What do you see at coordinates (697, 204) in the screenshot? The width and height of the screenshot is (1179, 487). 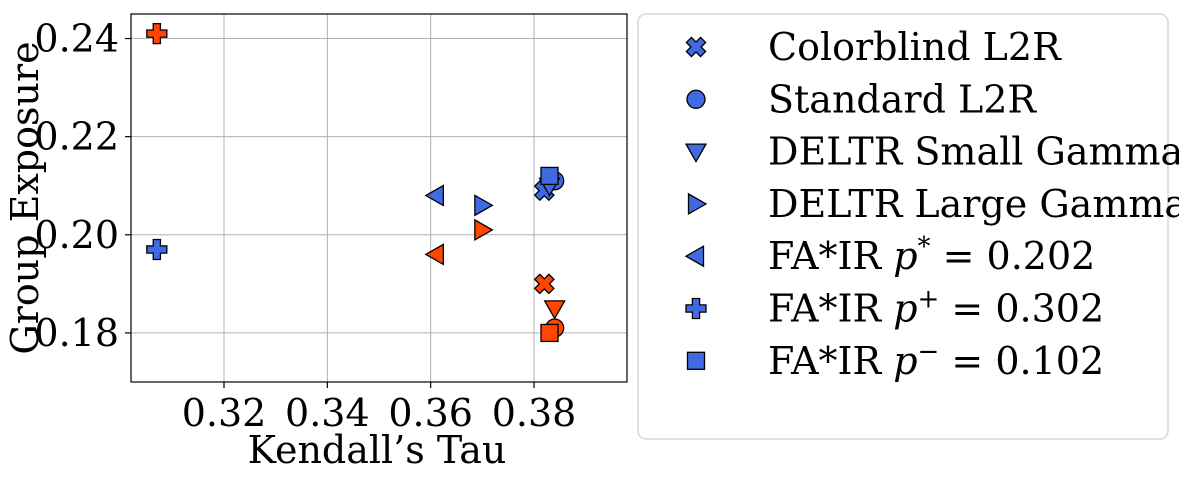 I see `legend-marker-triangle-right` at bounding box center [697, 204].